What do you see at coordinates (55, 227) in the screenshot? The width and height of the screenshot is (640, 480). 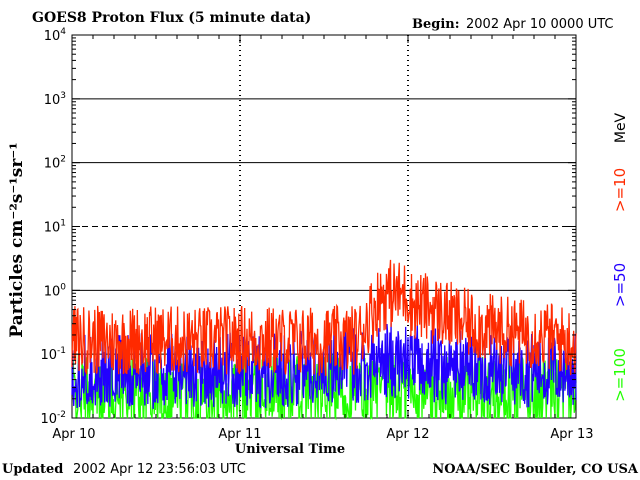 I see `y-tick-label: 10¹` at bounding box center [55, 227].